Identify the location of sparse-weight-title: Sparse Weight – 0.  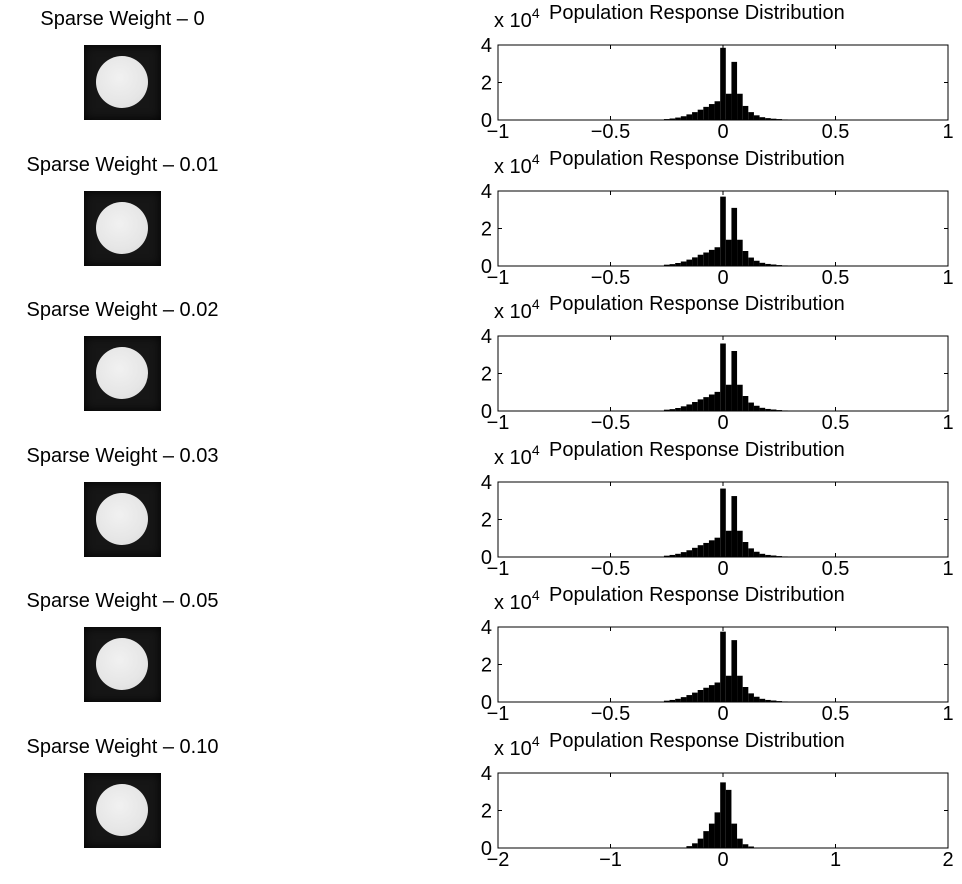
(122, 19).